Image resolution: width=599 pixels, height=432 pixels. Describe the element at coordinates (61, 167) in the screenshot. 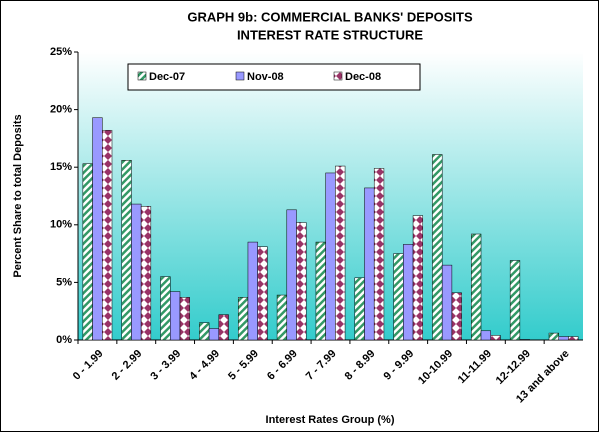

I see `y-tick-label: 15%` at that location.